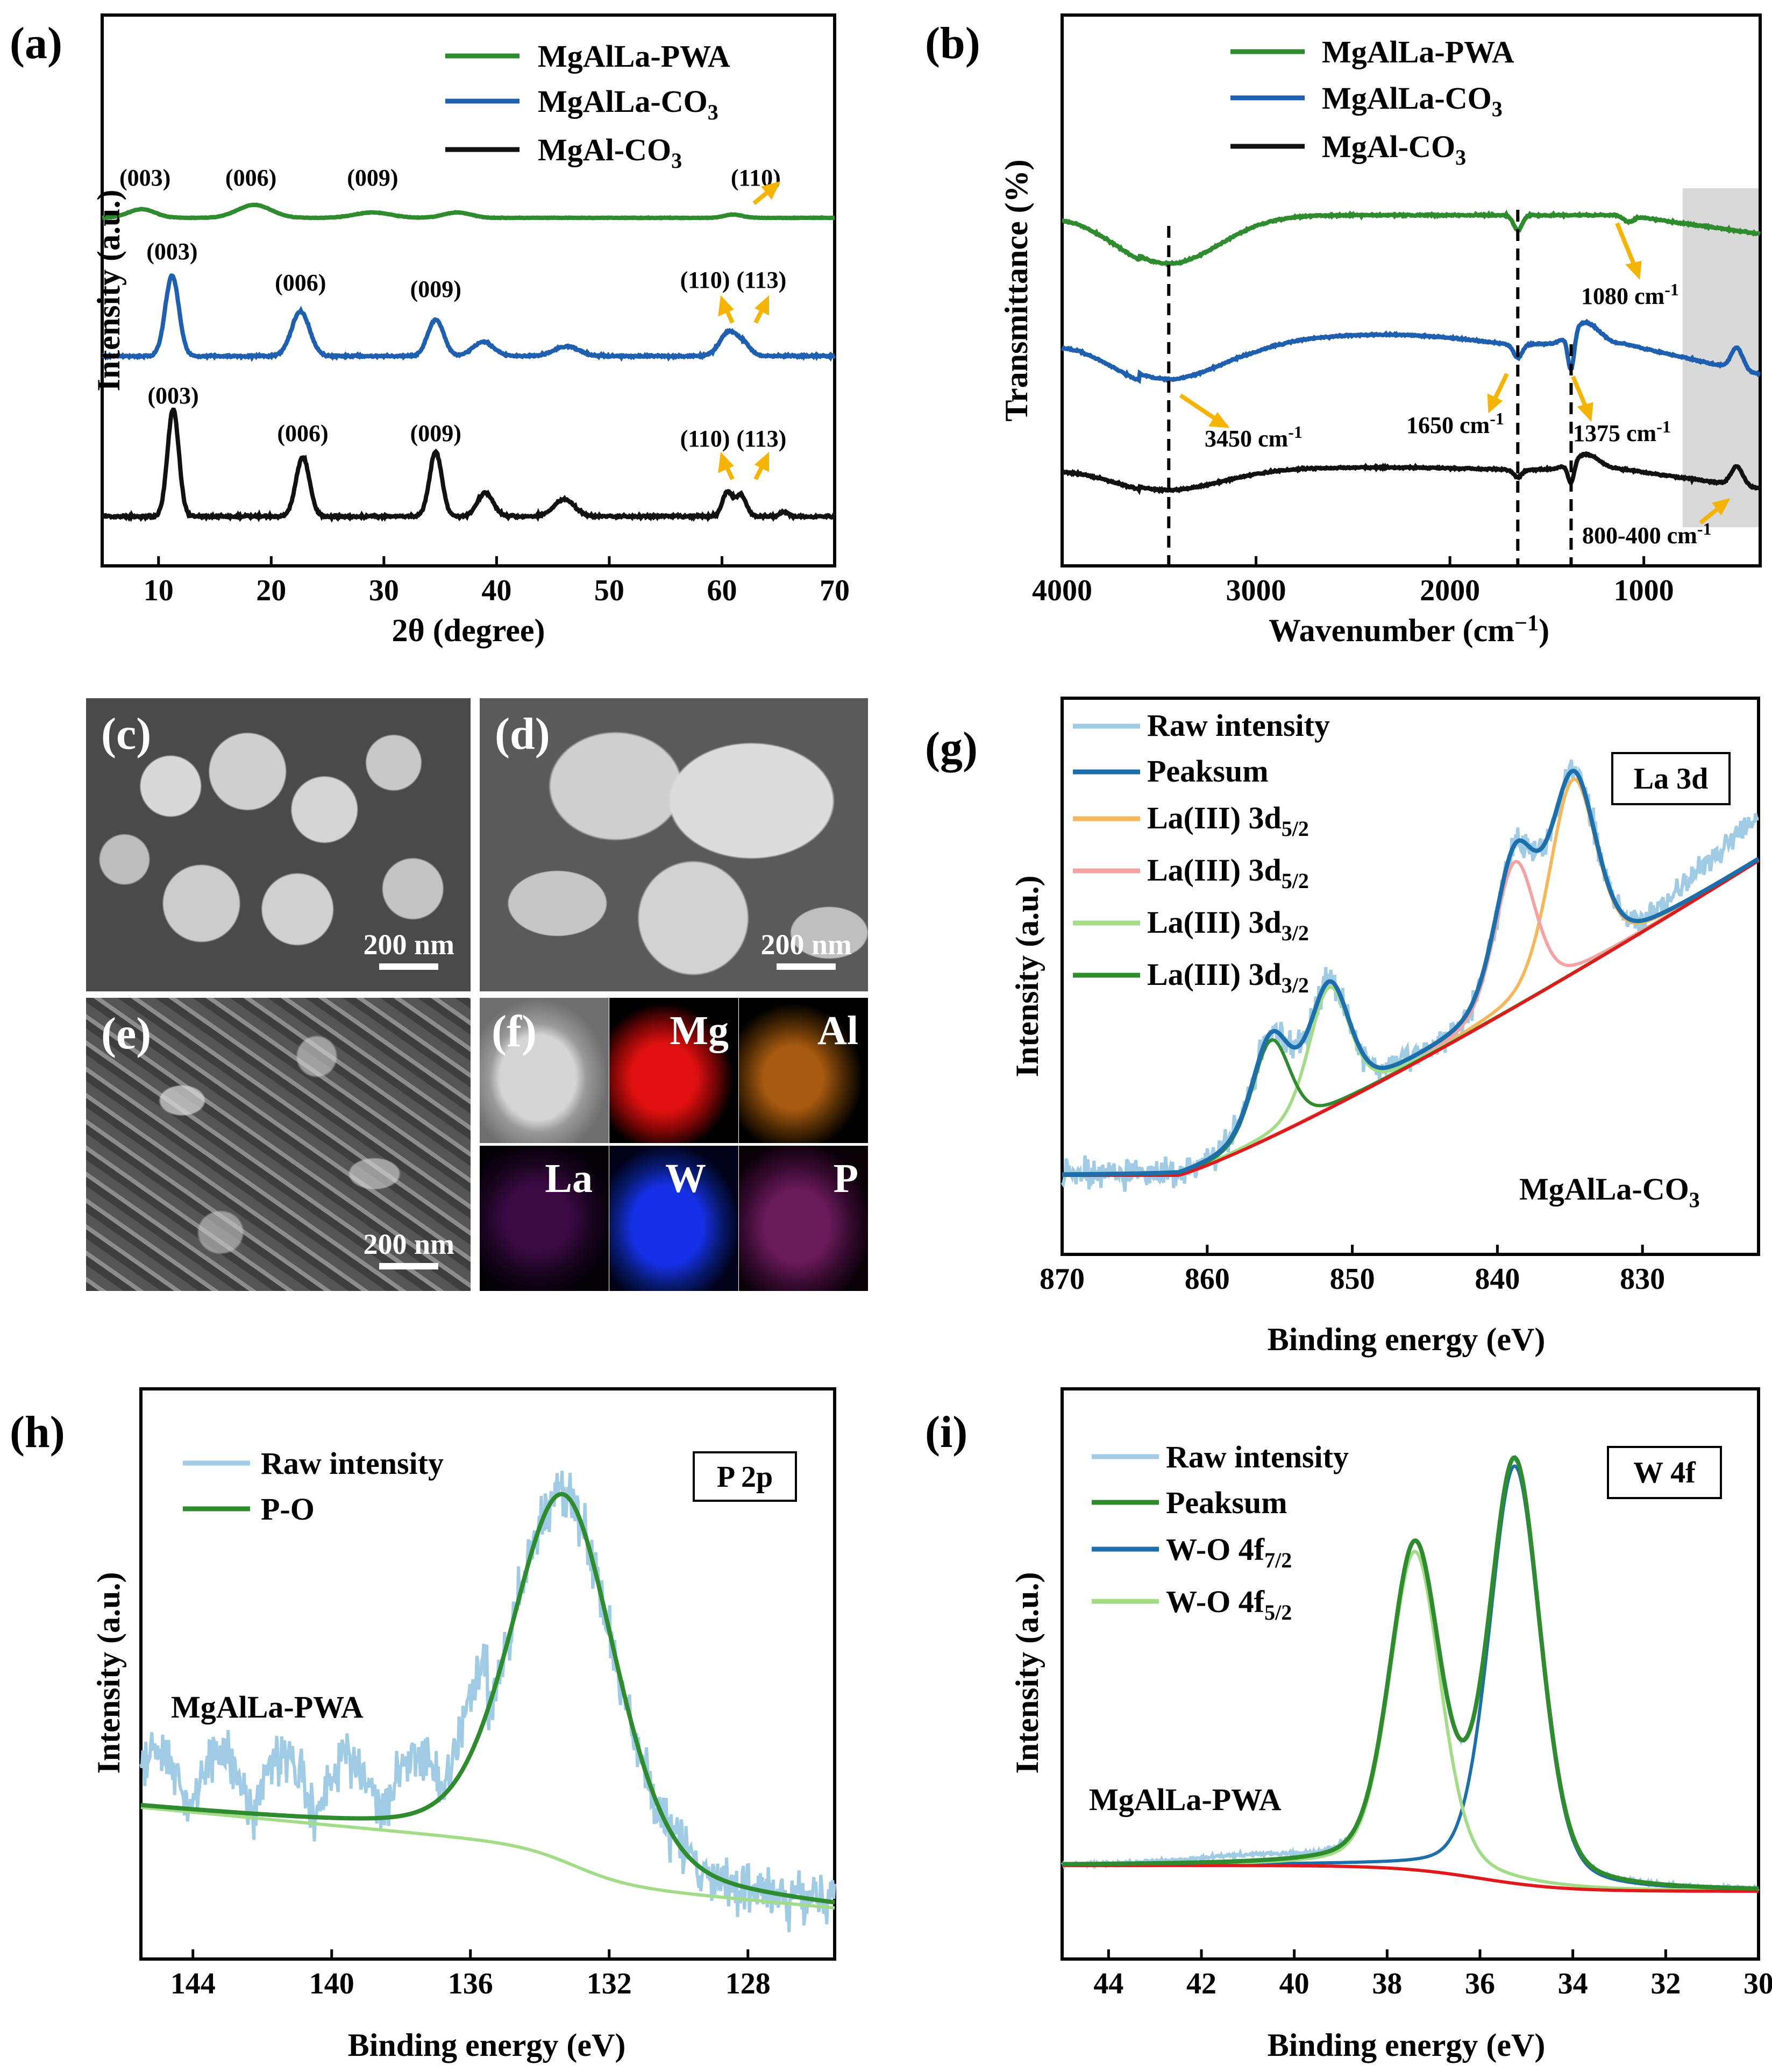 This screenshot has height=2072, width=1772. I want to click on panel-c-letter: (c), so click(127, 734).